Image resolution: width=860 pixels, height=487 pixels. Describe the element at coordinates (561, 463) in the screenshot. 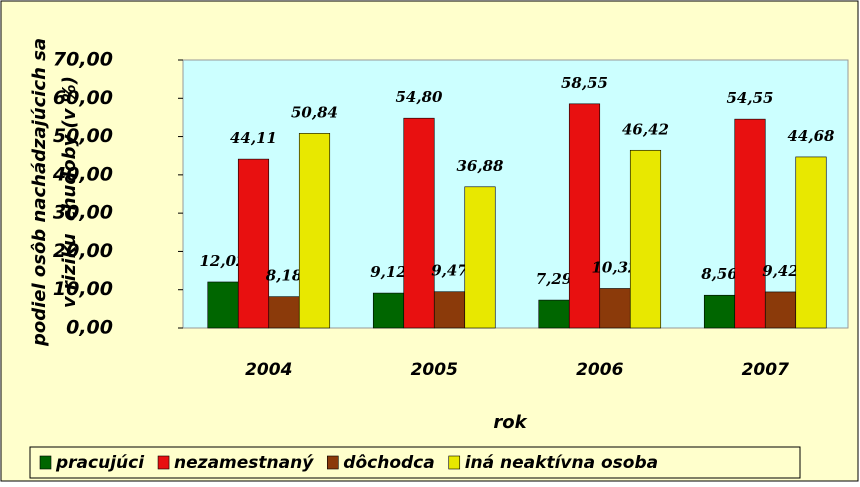

I see `legend-label: iná neaktívna osoba` at that location.